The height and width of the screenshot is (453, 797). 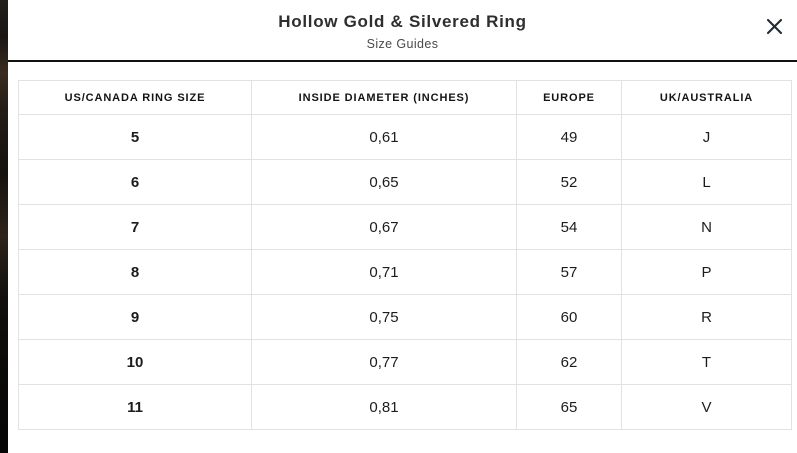 I want to click on table-cell: 8, so click(x=135, y=272).